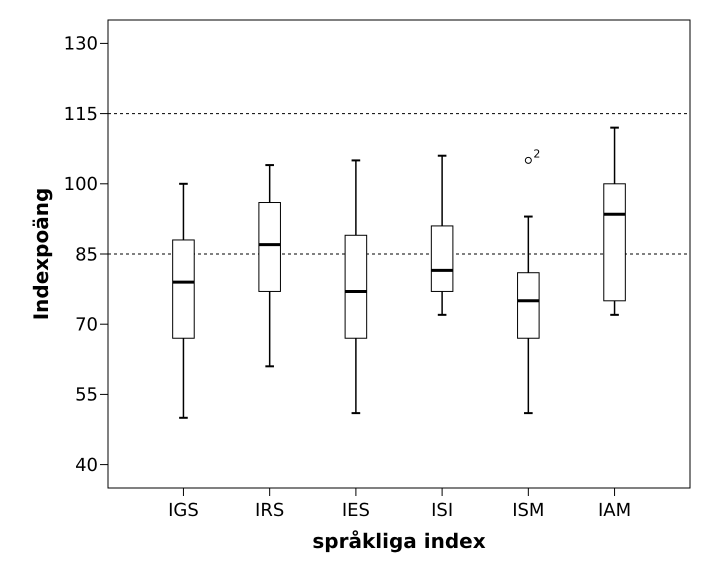  What do you see at coordinates (86, 255) in the screenshot?
I see `y-tick-label: 85` at bounding box center [86, 255].